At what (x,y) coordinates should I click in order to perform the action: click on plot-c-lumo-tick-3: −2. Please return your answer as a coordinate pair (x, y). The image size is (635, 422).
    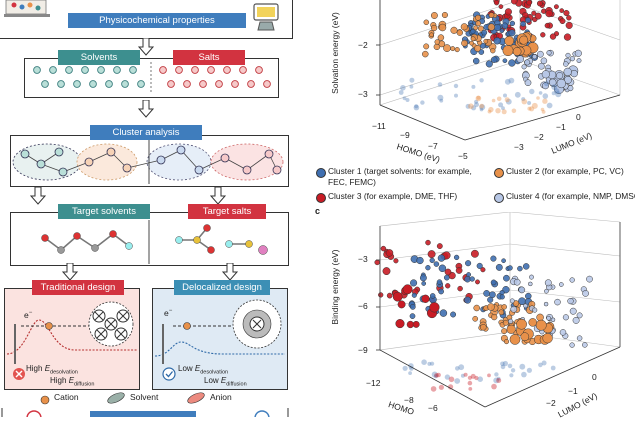
    Looking at the image, I should click on (551, 403).